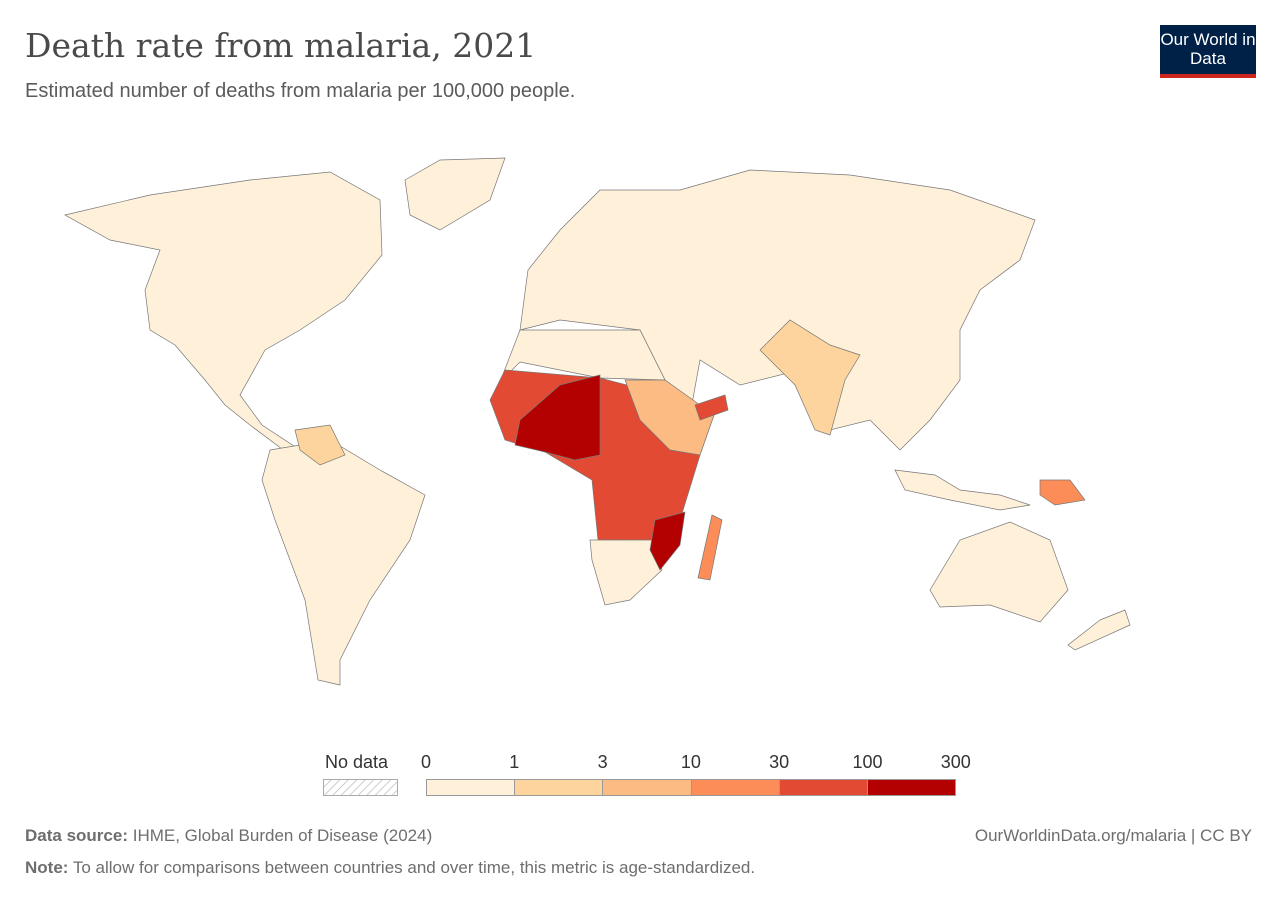 The width and height of the screenshot is (1280, 904). I want to click on region-sahel-high, so click(557, 417).